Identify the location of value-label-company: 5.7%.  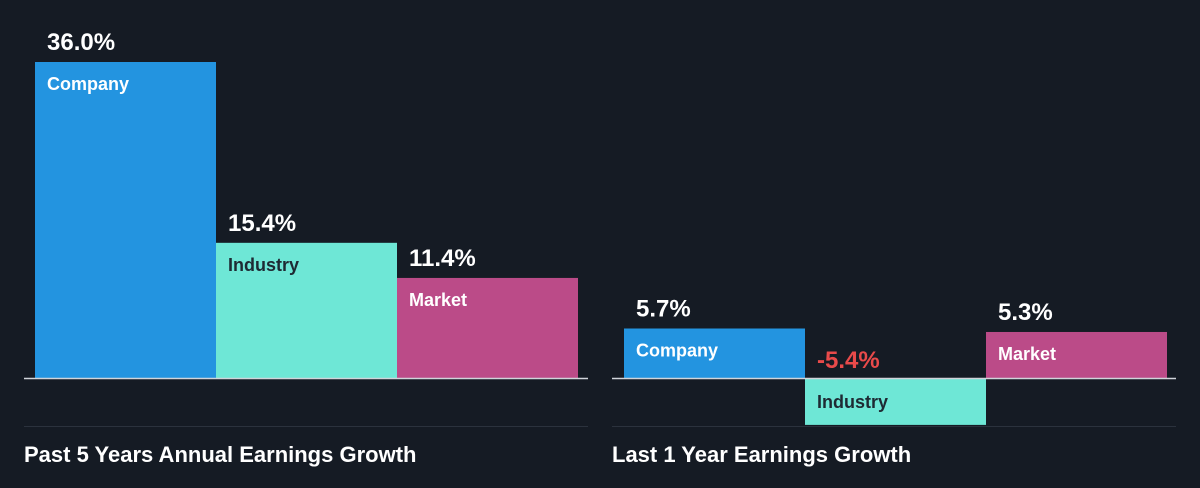
(663, 309).